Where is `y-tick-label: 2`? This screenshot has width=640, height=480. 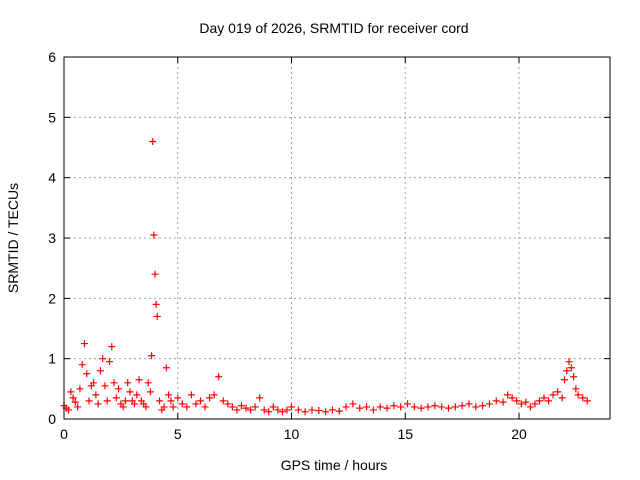 y-tick-label: 2 is located at coordinates (52, 298).